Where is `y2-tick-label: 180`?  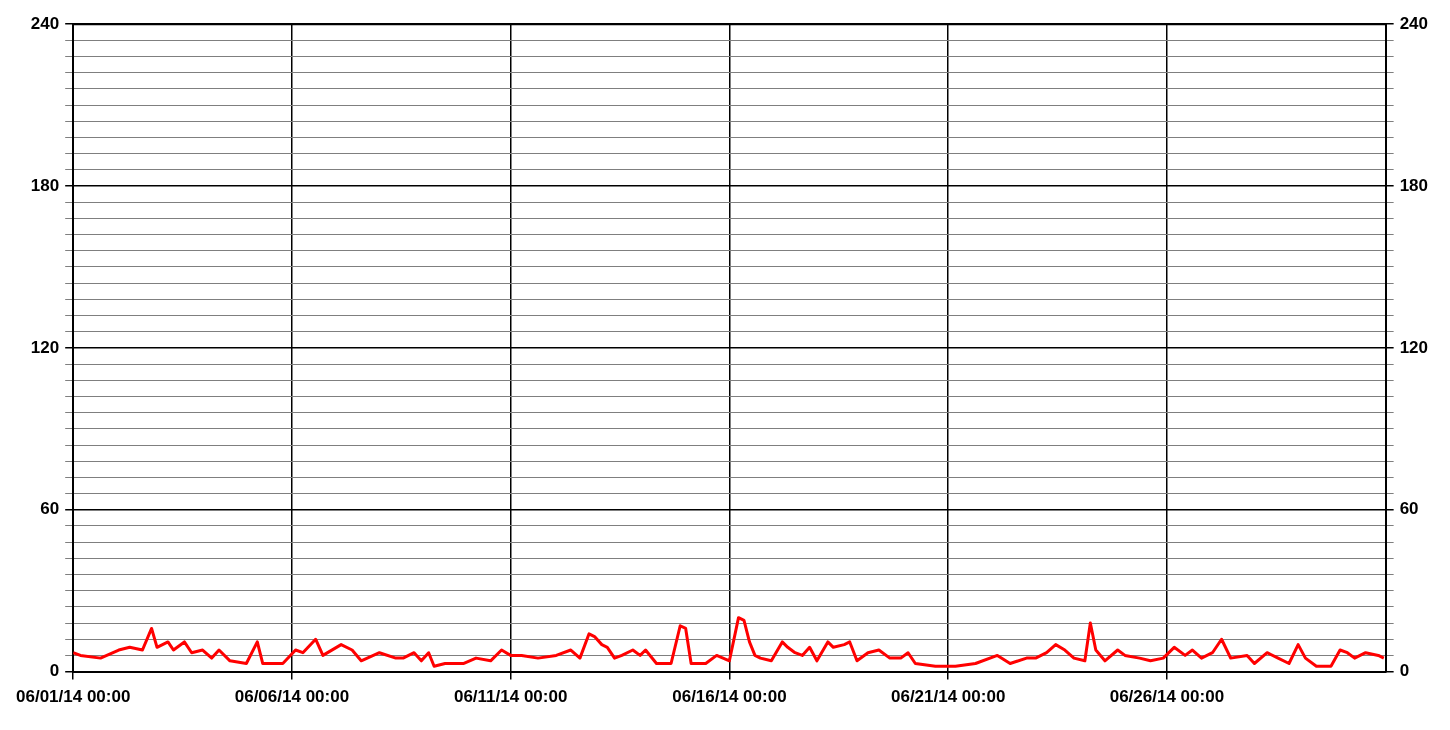 y2-tick-label: 180 is located at coordinates (1414, 185).